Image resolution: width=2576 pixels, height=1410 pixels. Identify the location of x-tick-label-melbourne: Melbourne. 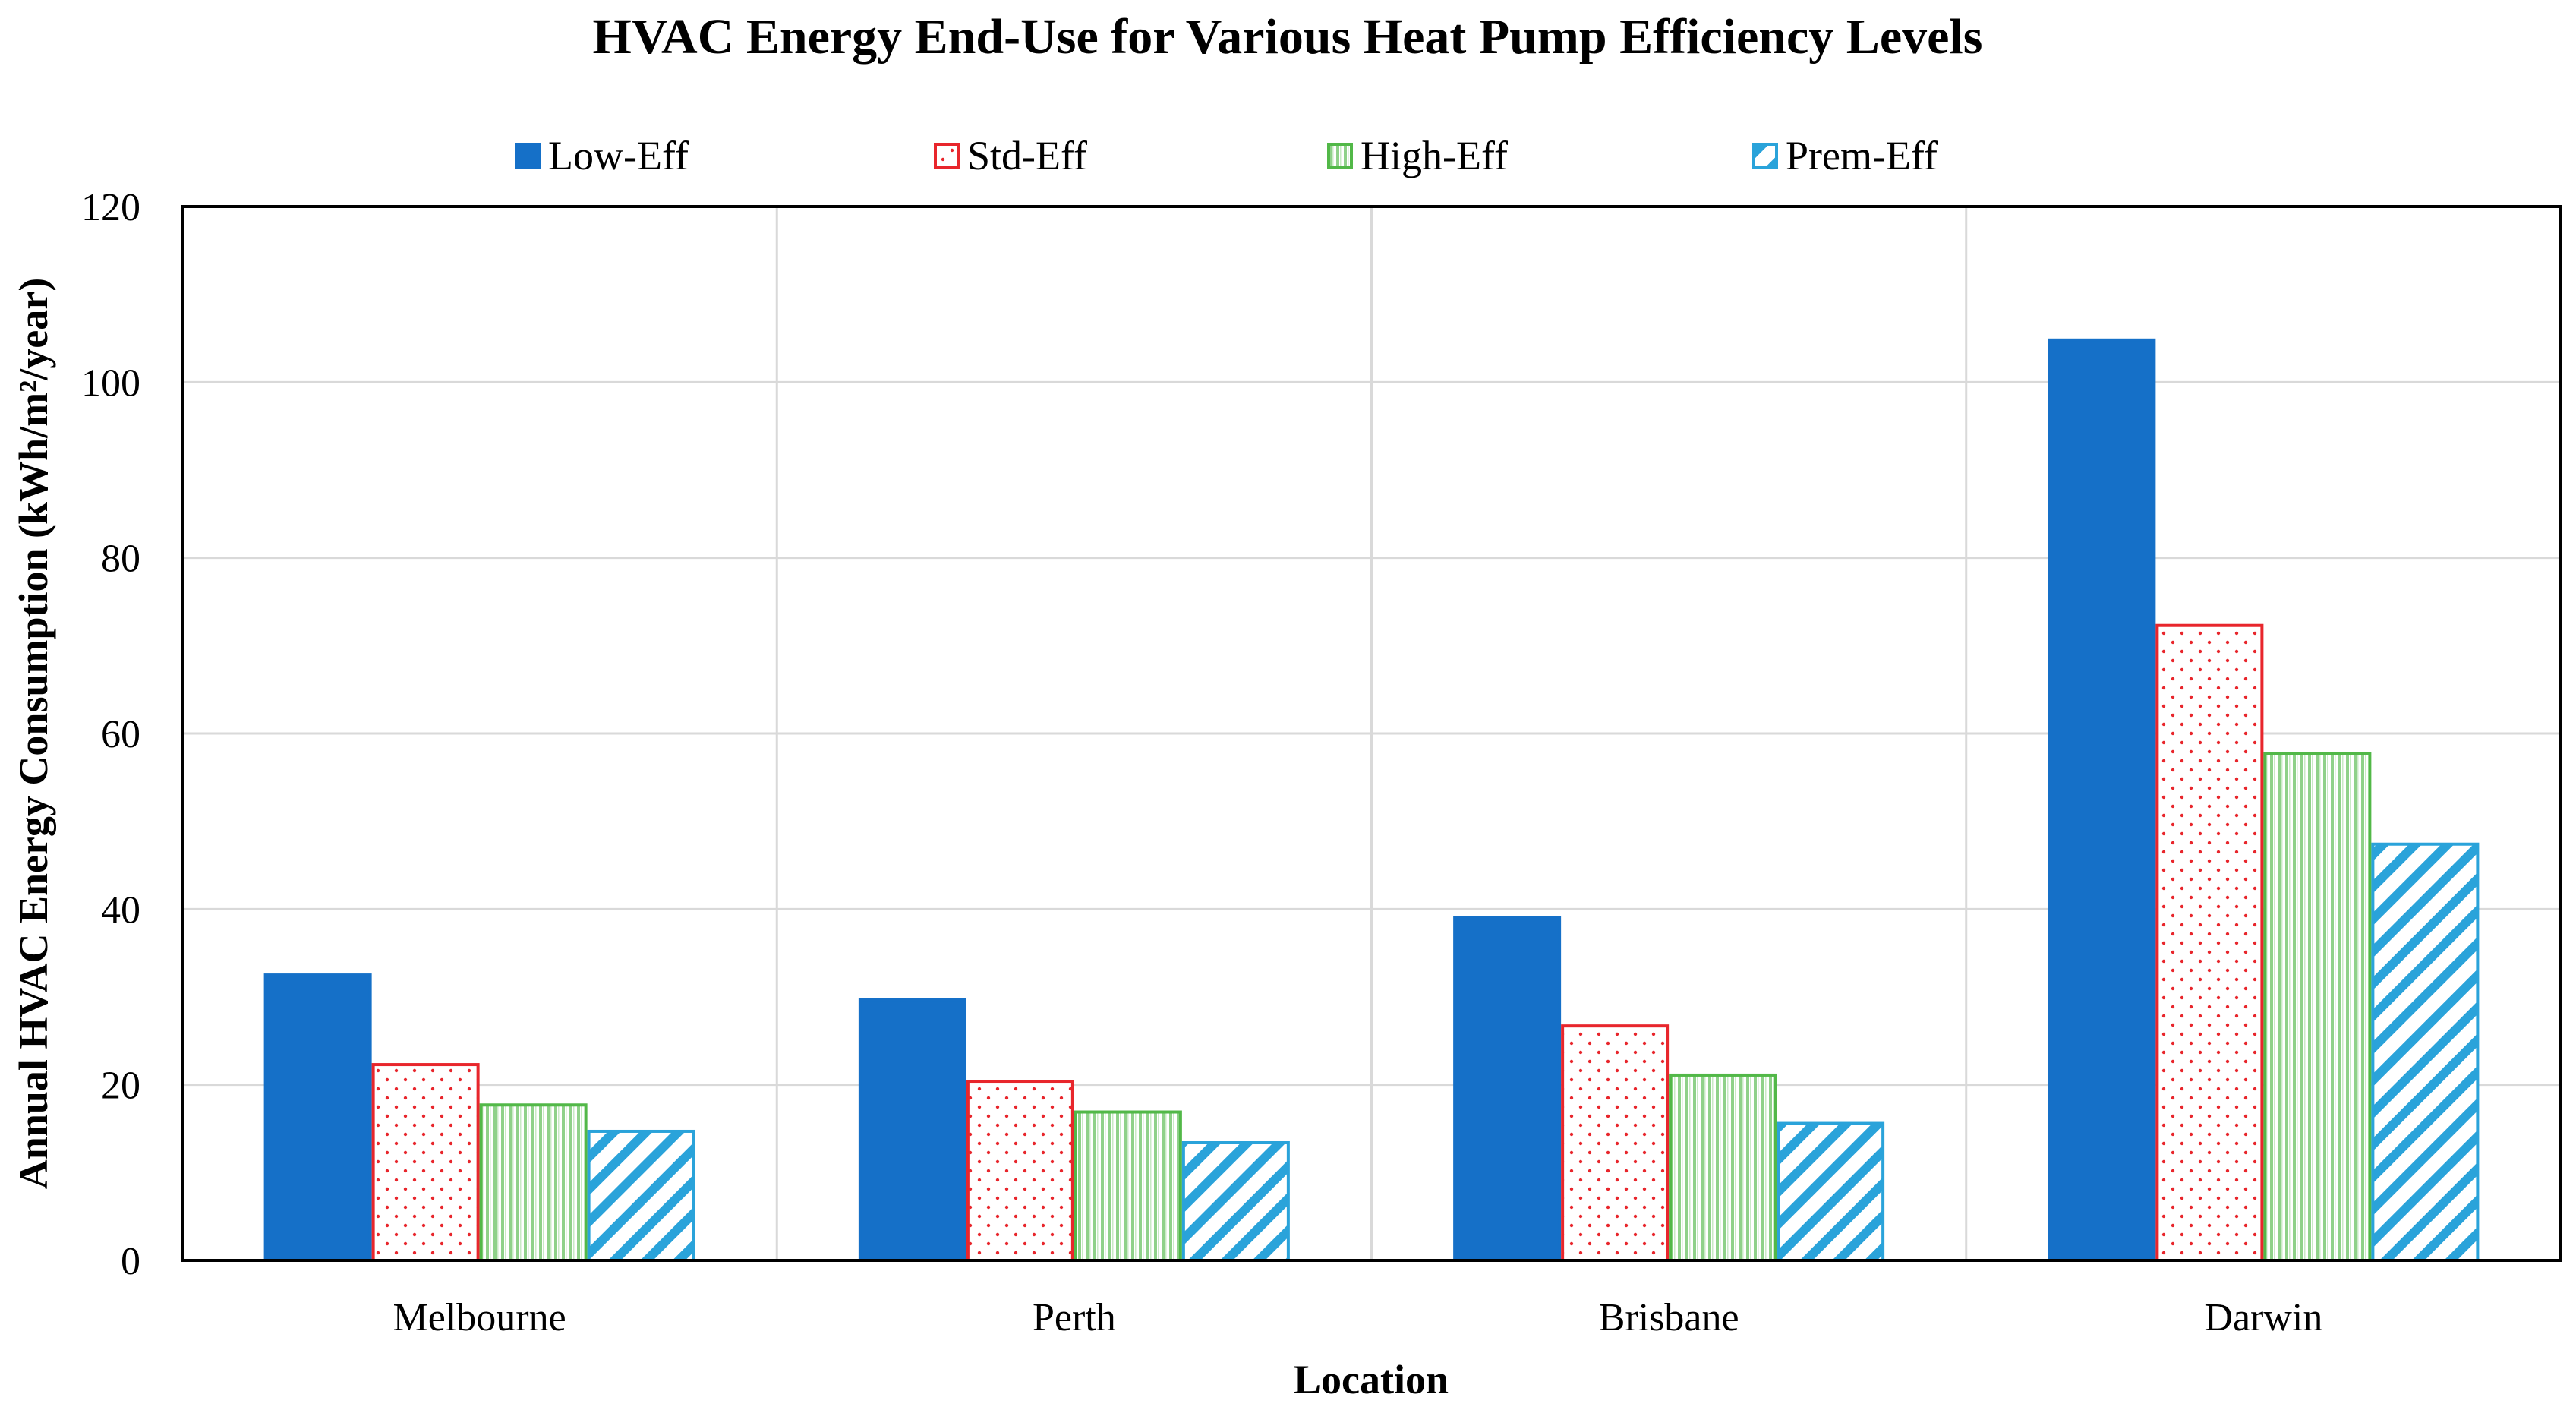
(479, 1318).